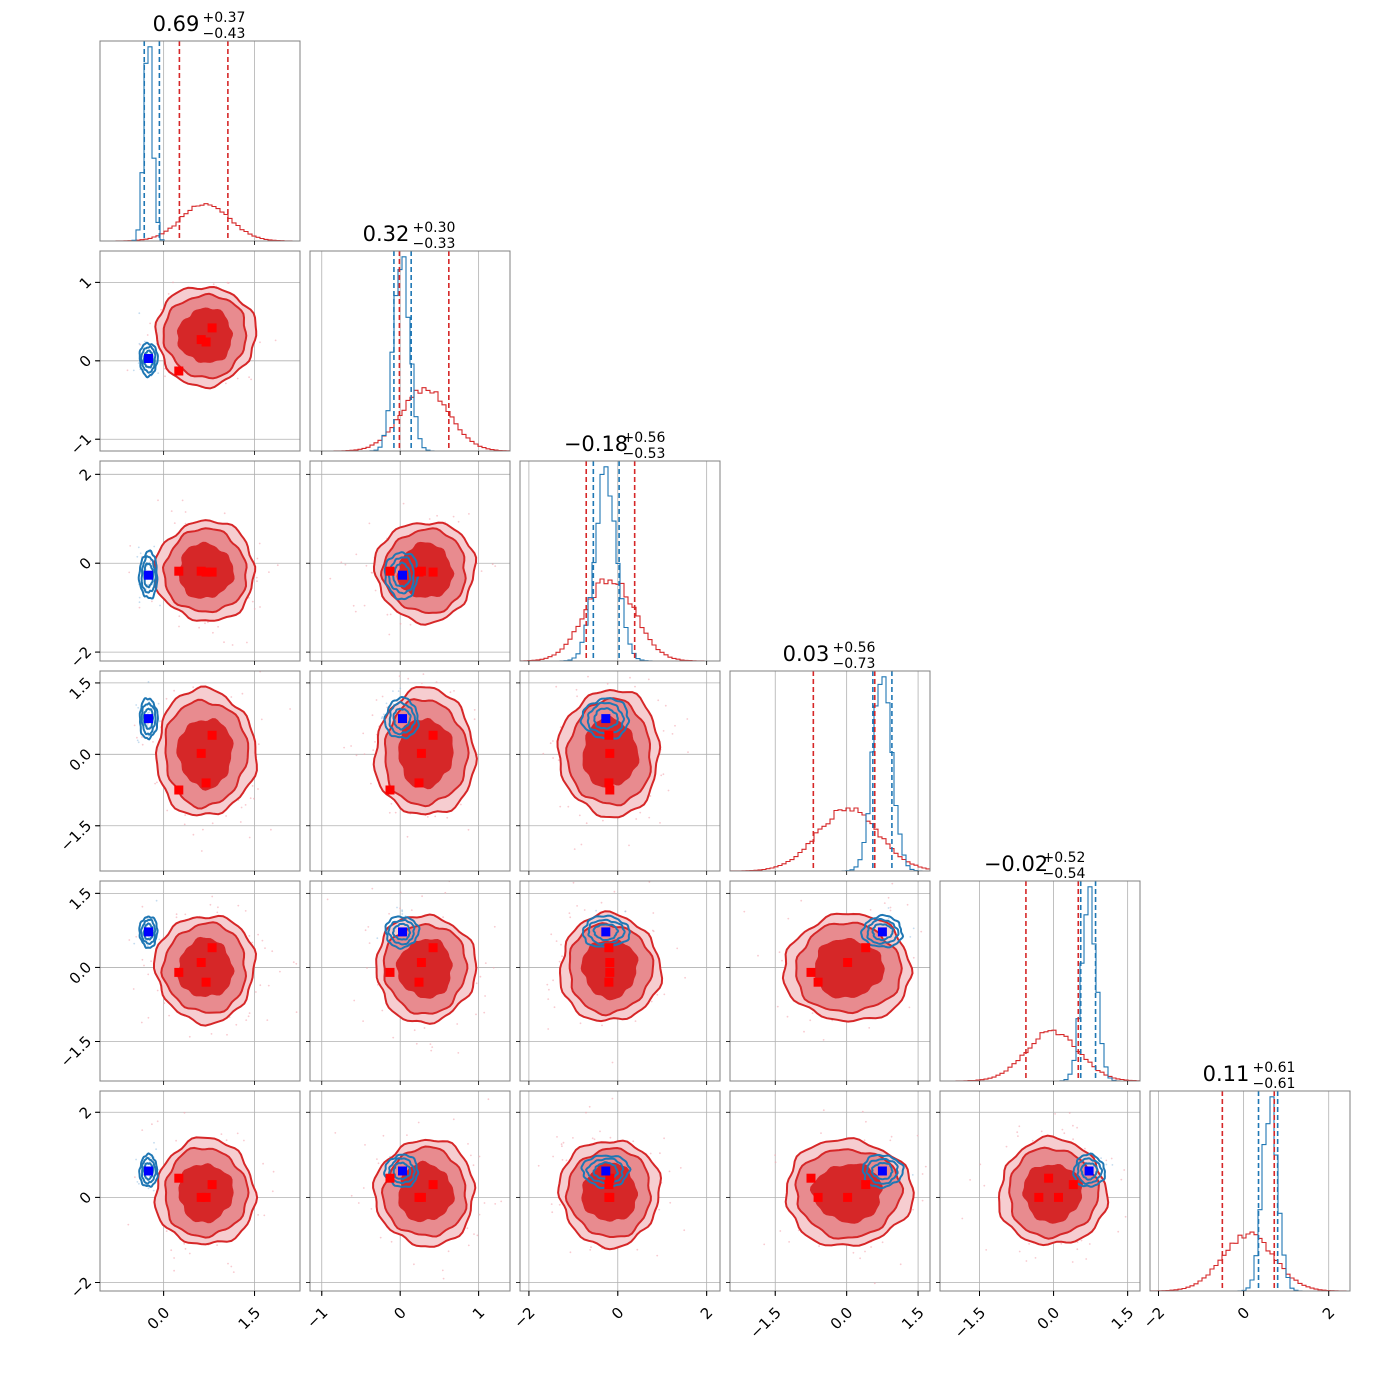  What do you see at coordinates (81, 1287) in the screenshot?
I see `y-tick-label: −2` at bounding box center [81, 1287].